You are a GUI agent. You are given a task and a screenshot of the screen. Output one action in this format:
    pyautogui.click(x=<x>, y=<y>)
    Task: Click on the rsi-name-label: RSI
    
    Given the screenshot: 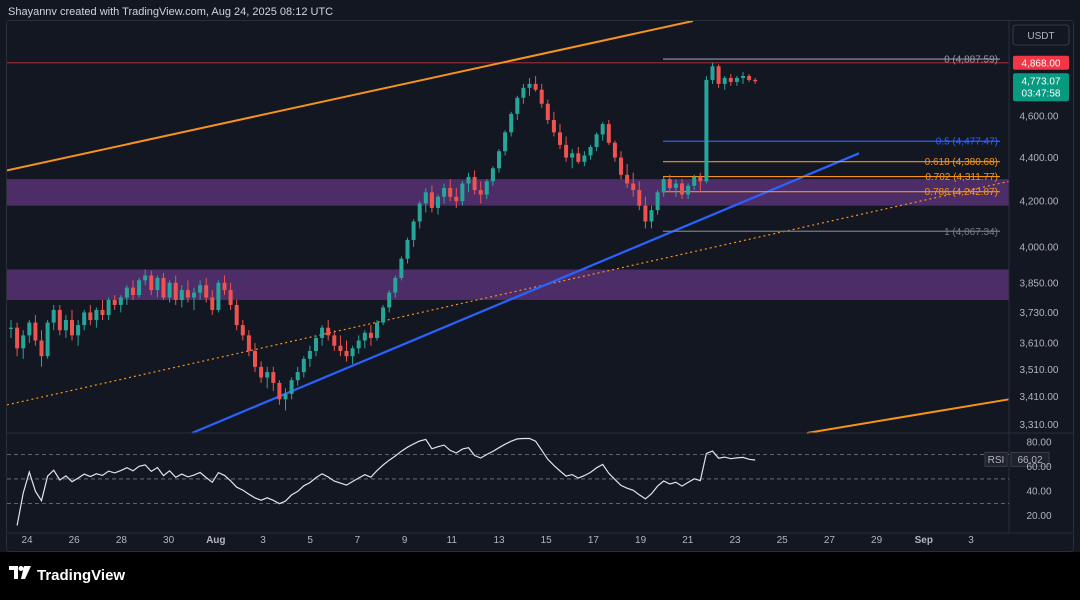 What is the action you would take?
    pyautogui.click(x=996, y=460)
    